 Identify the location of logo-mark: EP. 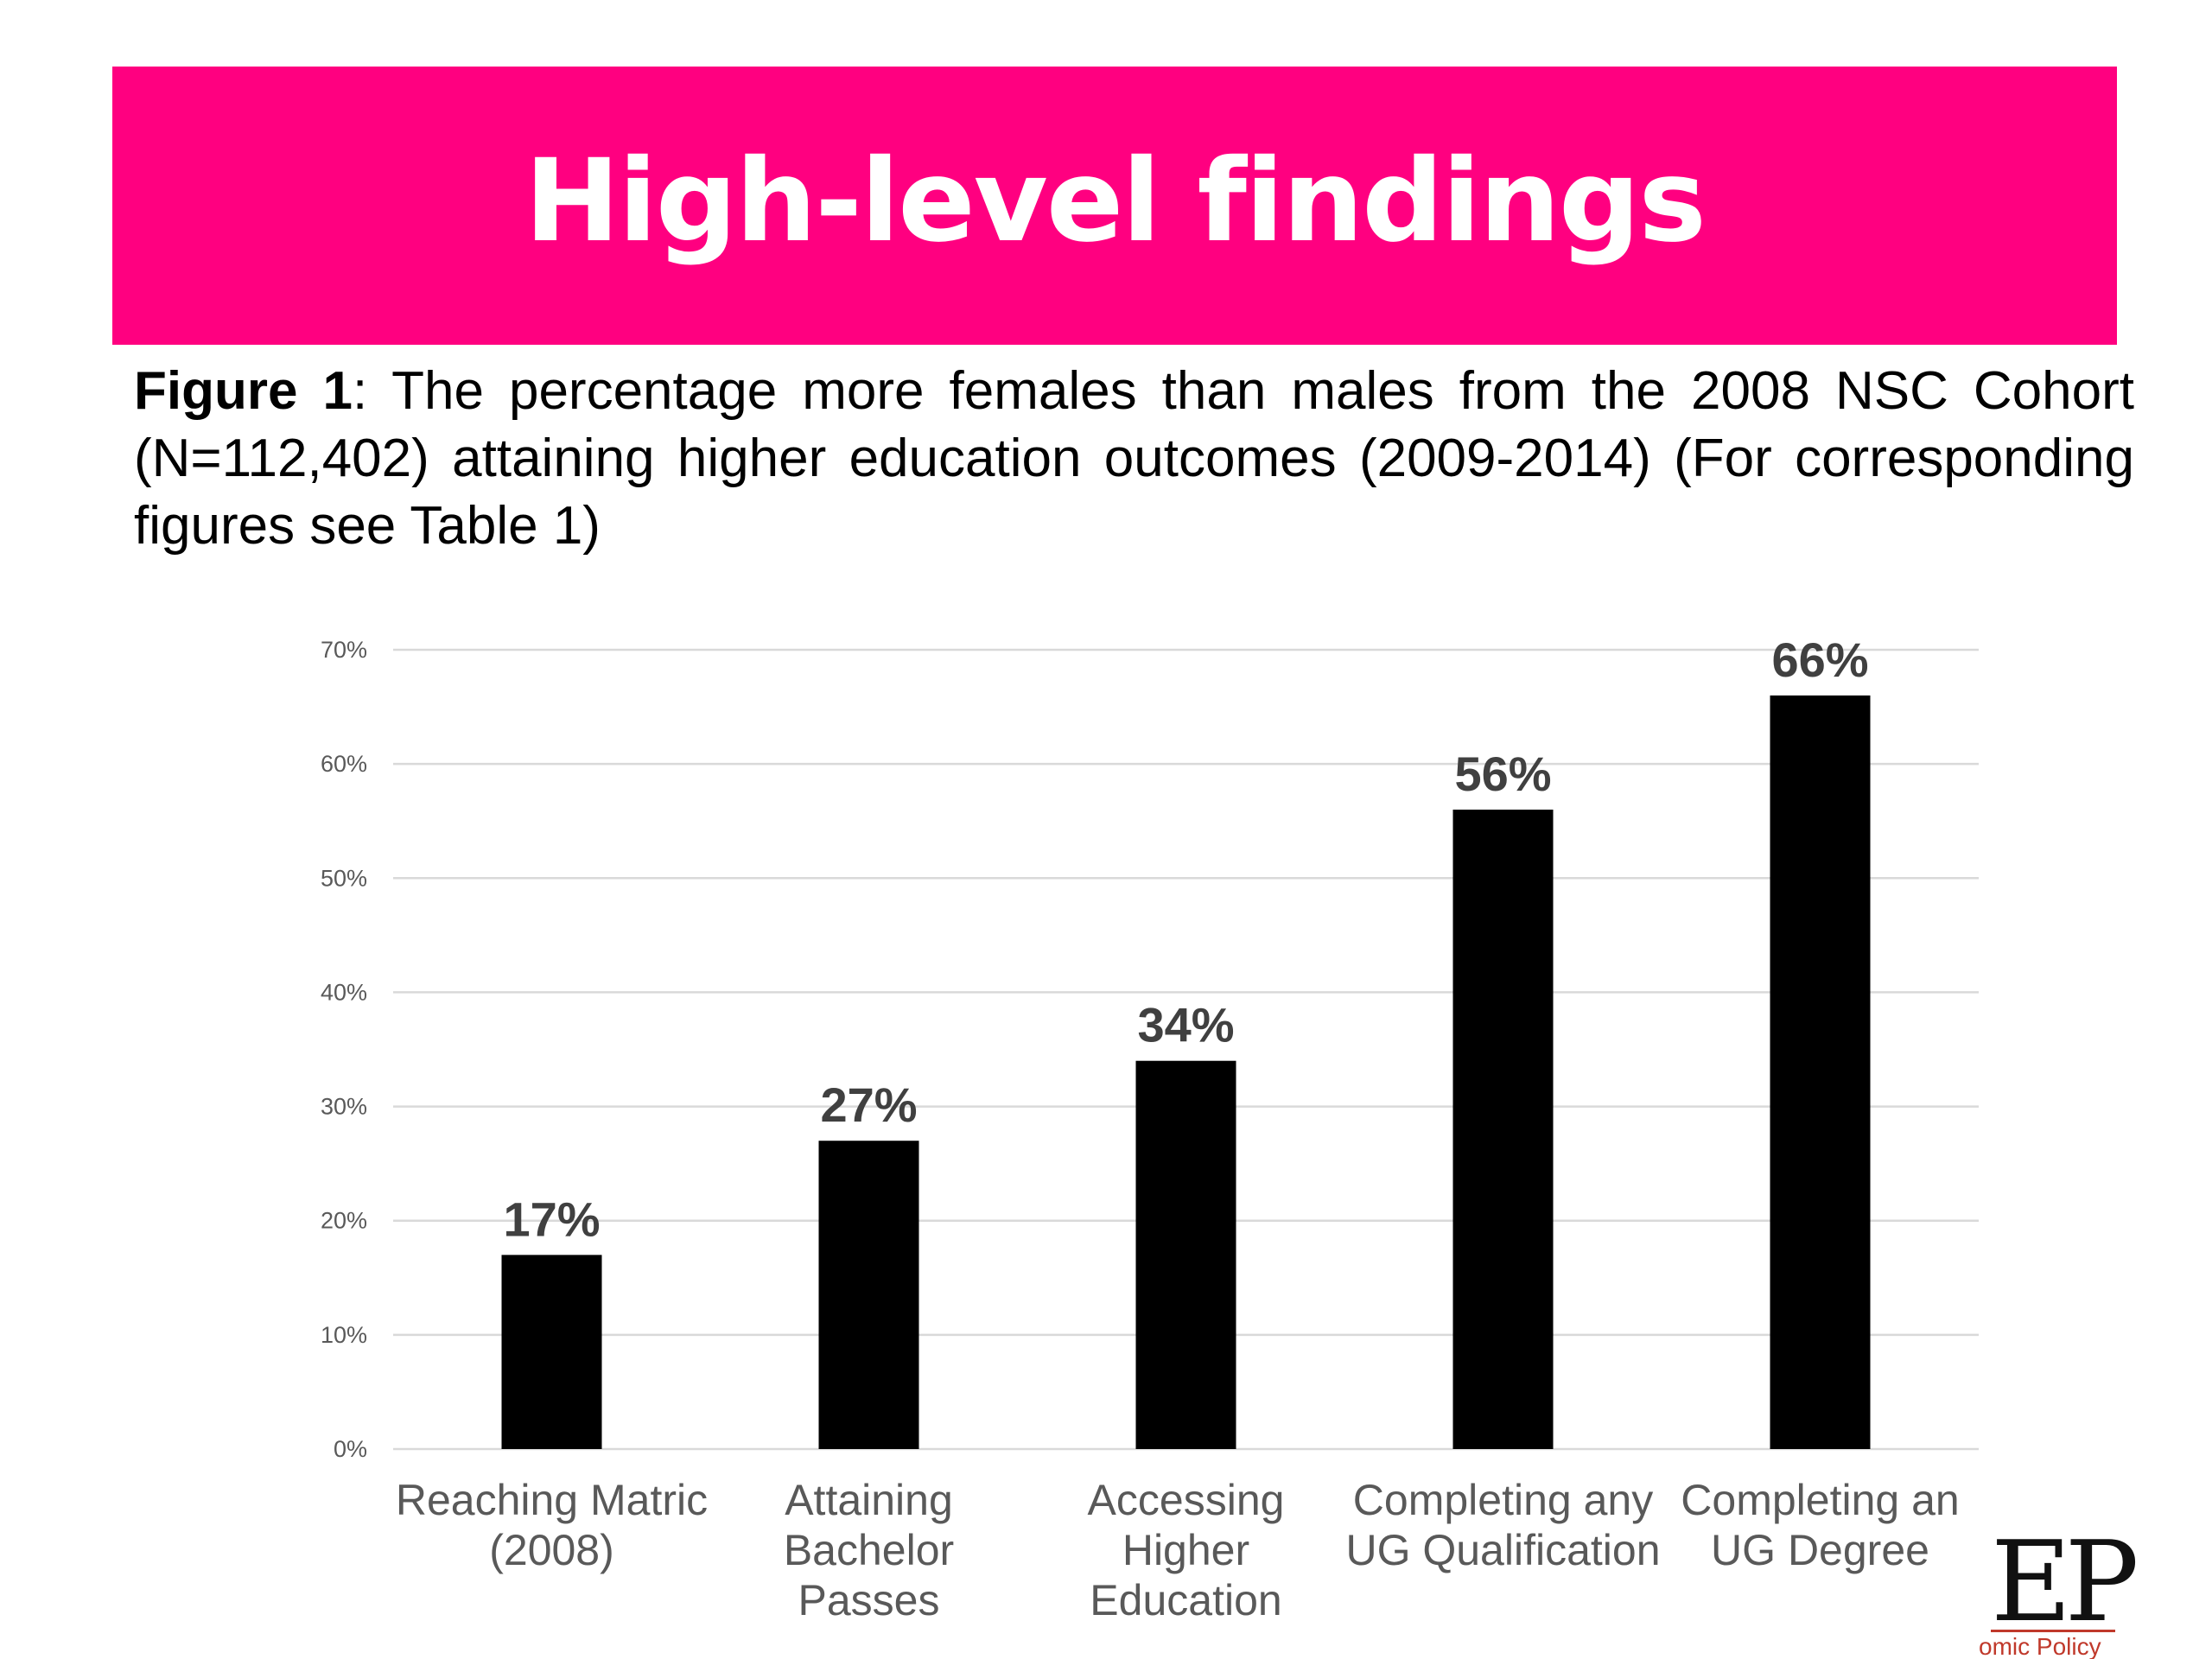
(2065, 1582).